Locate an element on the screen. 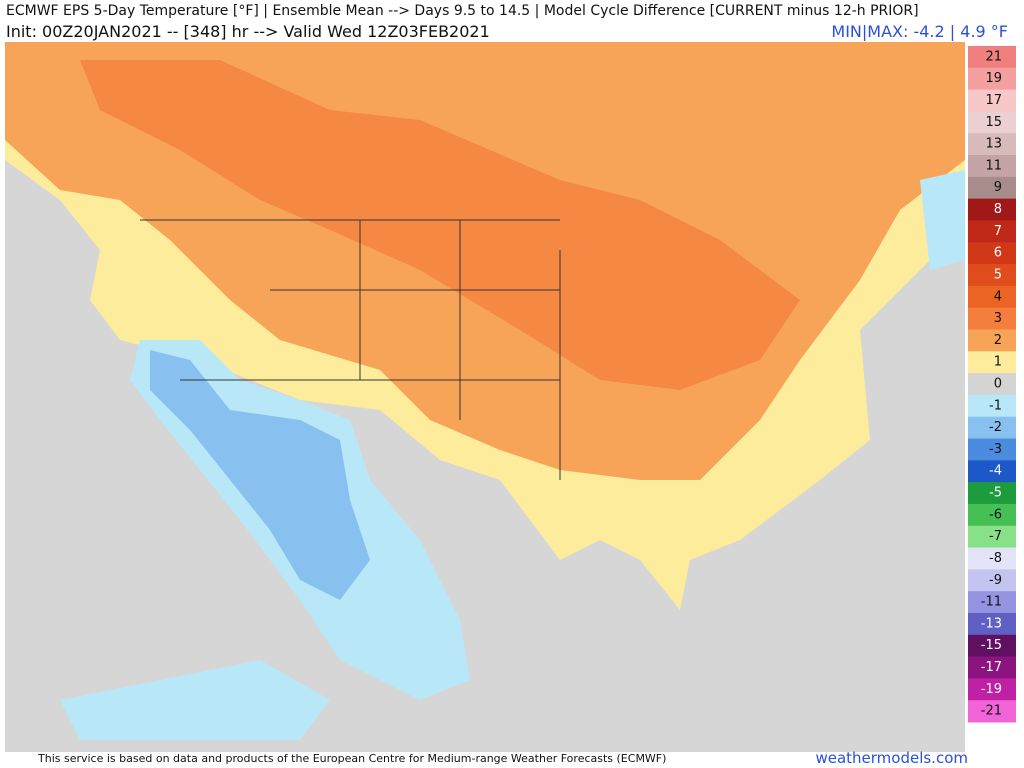 This screenshot has width=1024, height=768. colorbar-label: -2 is located at coordinates (995, 427).